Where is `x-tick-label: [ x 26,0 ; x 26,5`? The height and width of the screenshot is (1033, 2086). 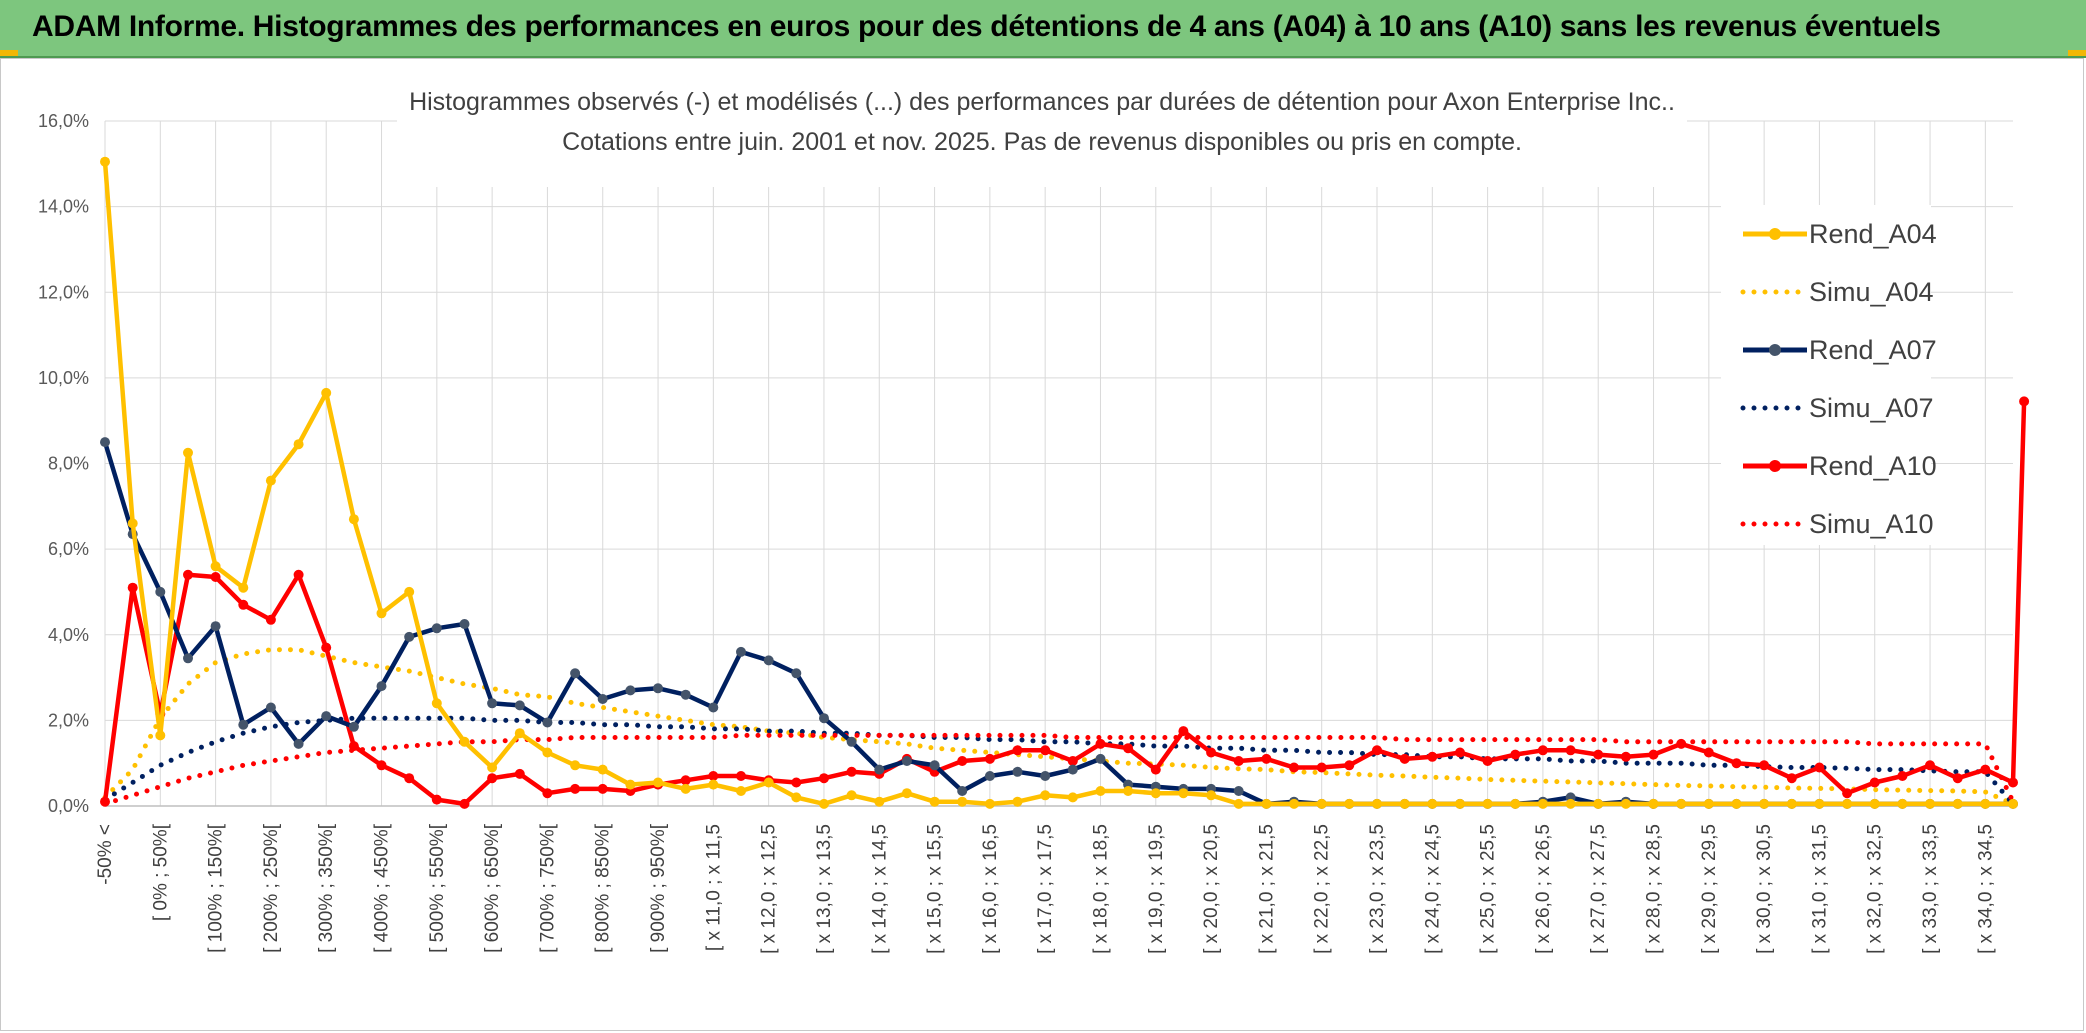
x-tick-label: [ x 26,0 ; x 26,5 is located at coordinates (1543, 889).